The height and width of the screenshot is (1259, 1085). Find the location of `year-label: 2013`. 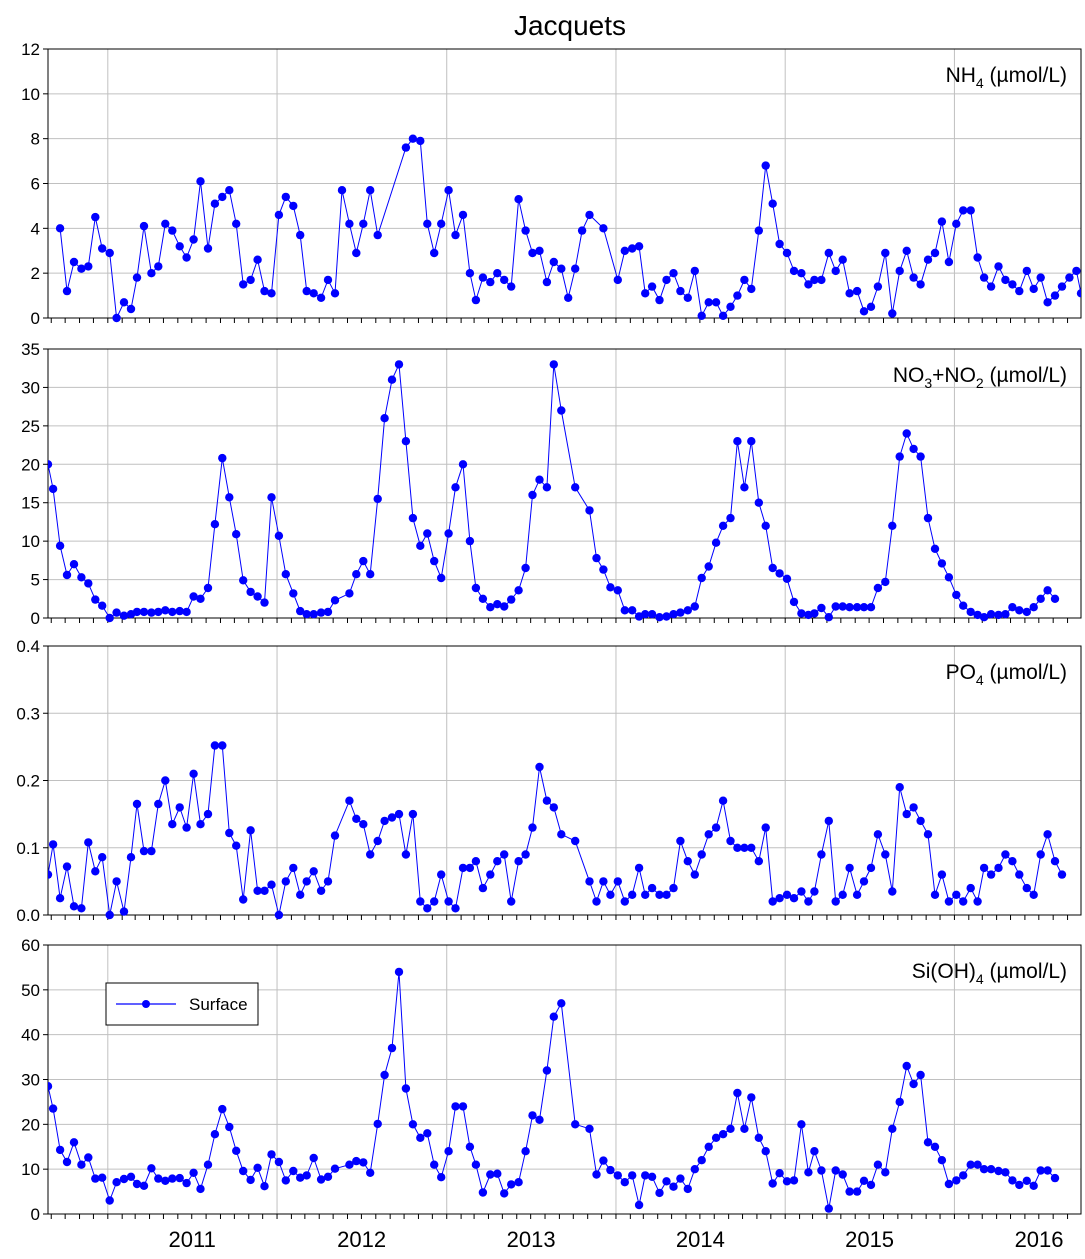

year-label: 2013 is located at coordinates (531, 1239).